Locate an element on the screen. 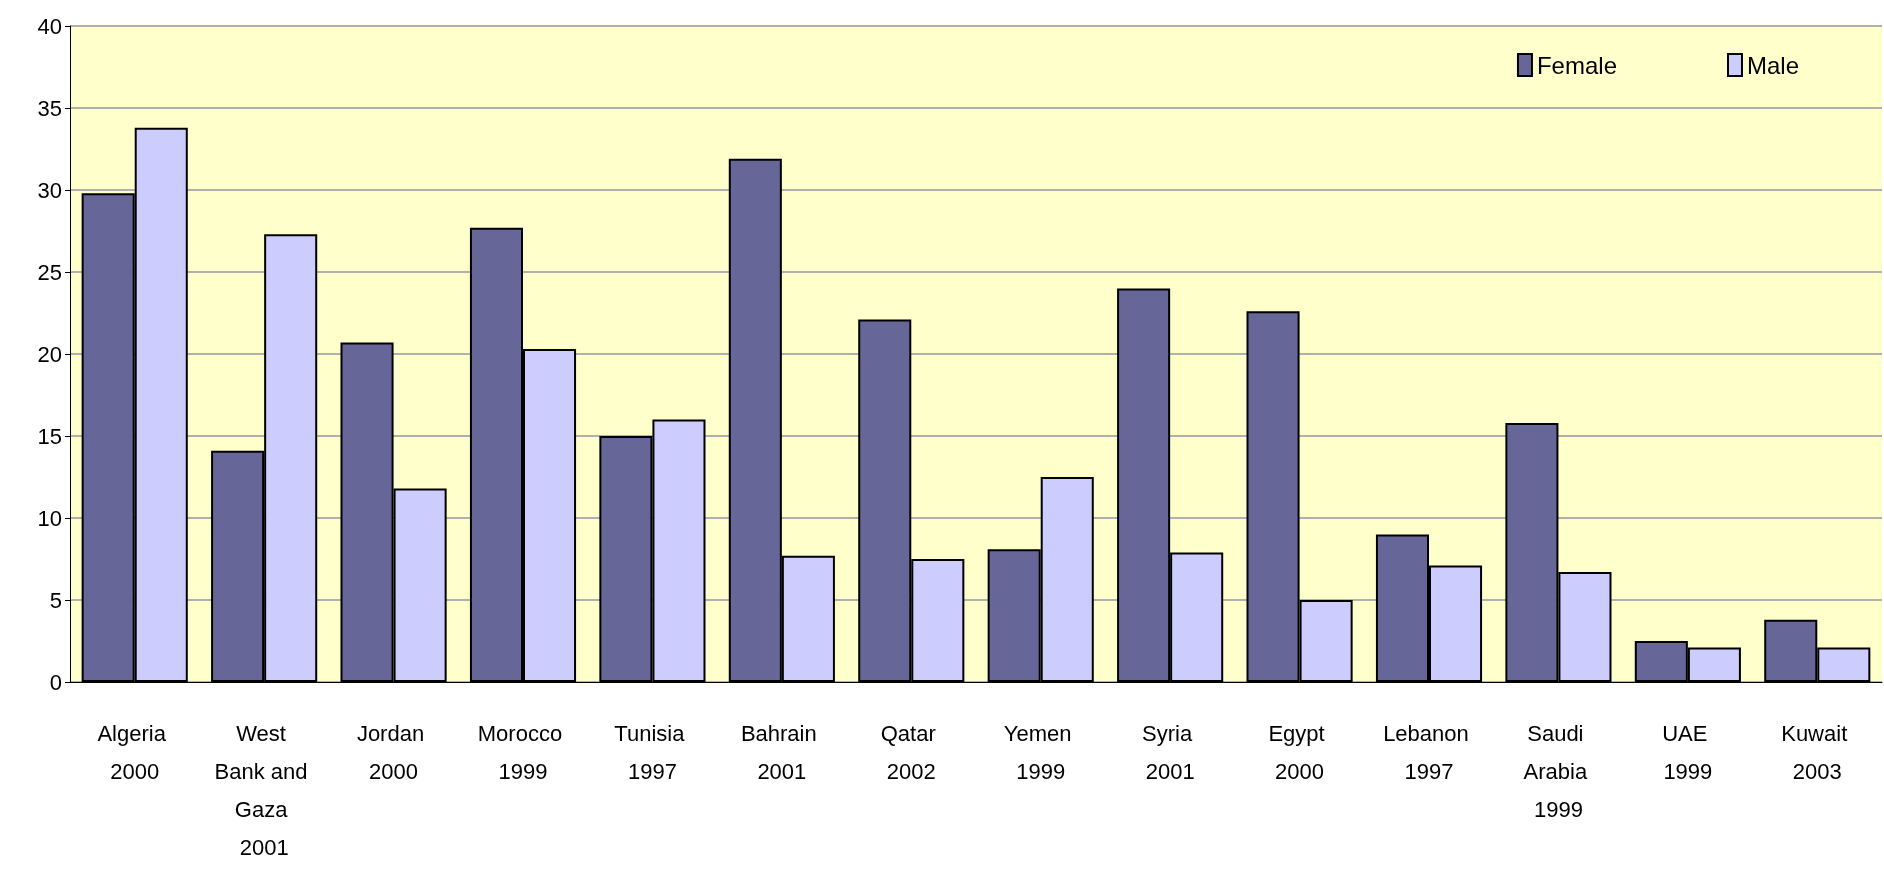 The width and height of the screenshot is (1884, 892). x-tick-label: Bahrain 2001 is located at coordinates (781, 752).